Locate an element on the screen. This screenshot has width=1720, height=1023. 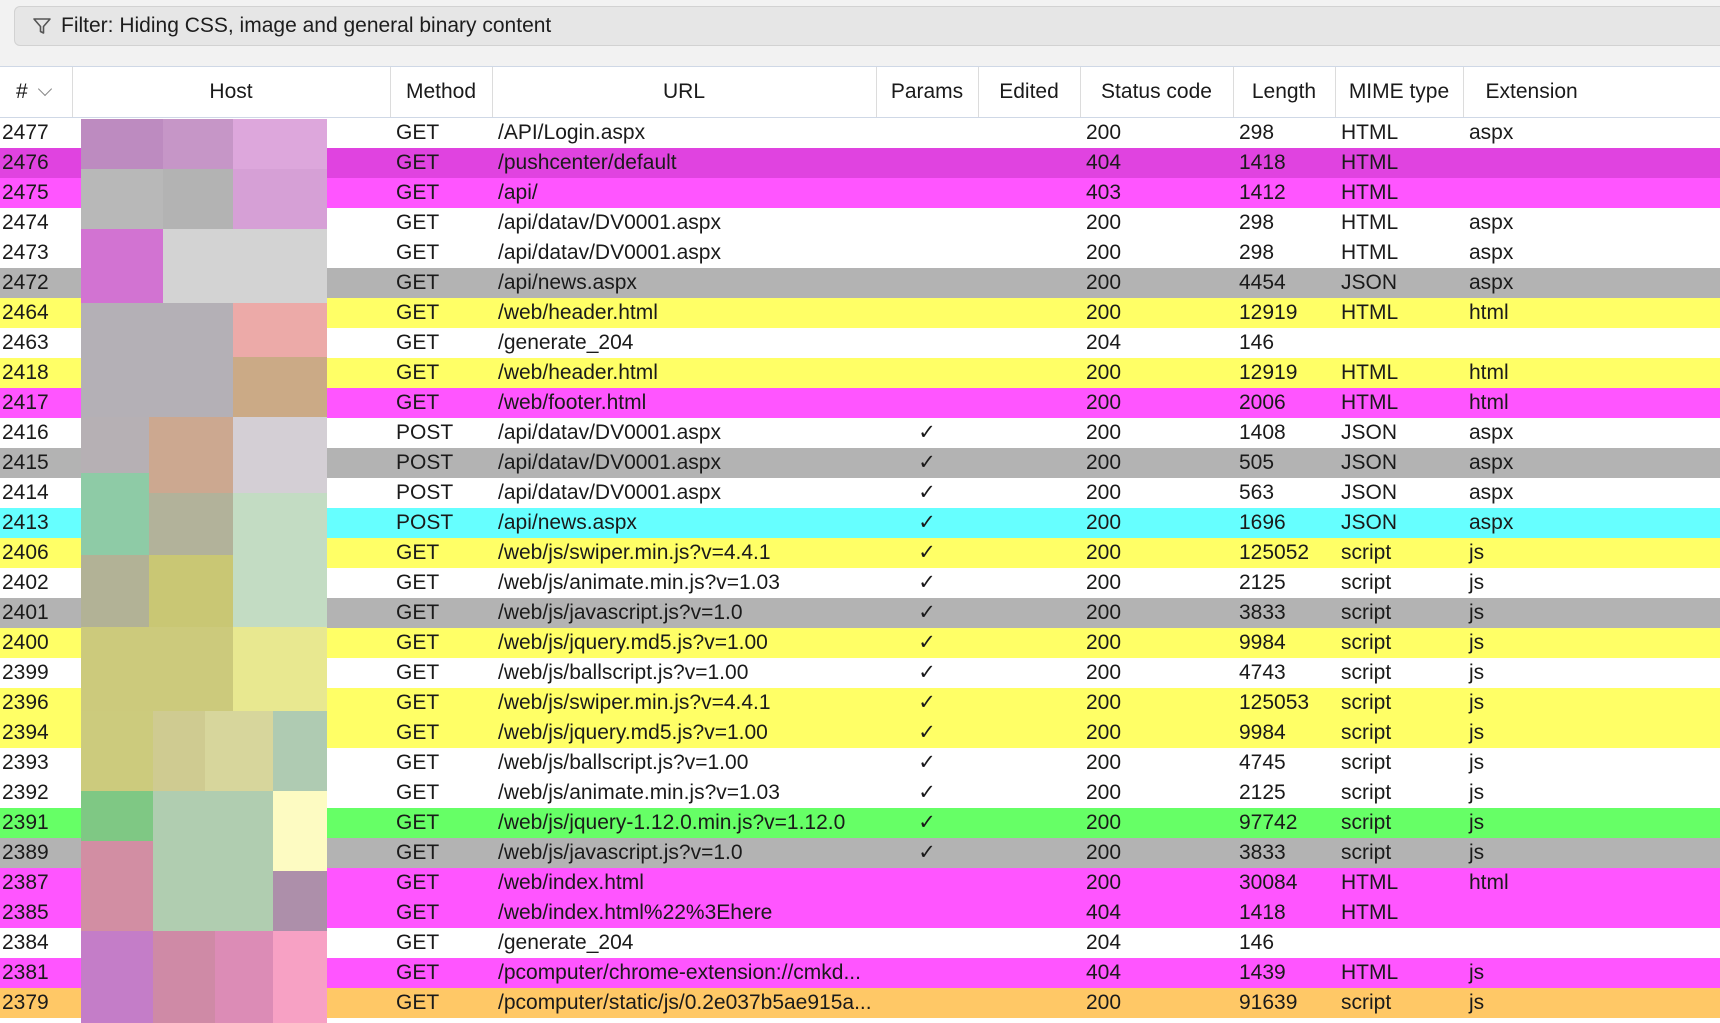
cell-url: /web/js/swiper.min.js?v=4.4.1 is located at coordinates (634, 702).